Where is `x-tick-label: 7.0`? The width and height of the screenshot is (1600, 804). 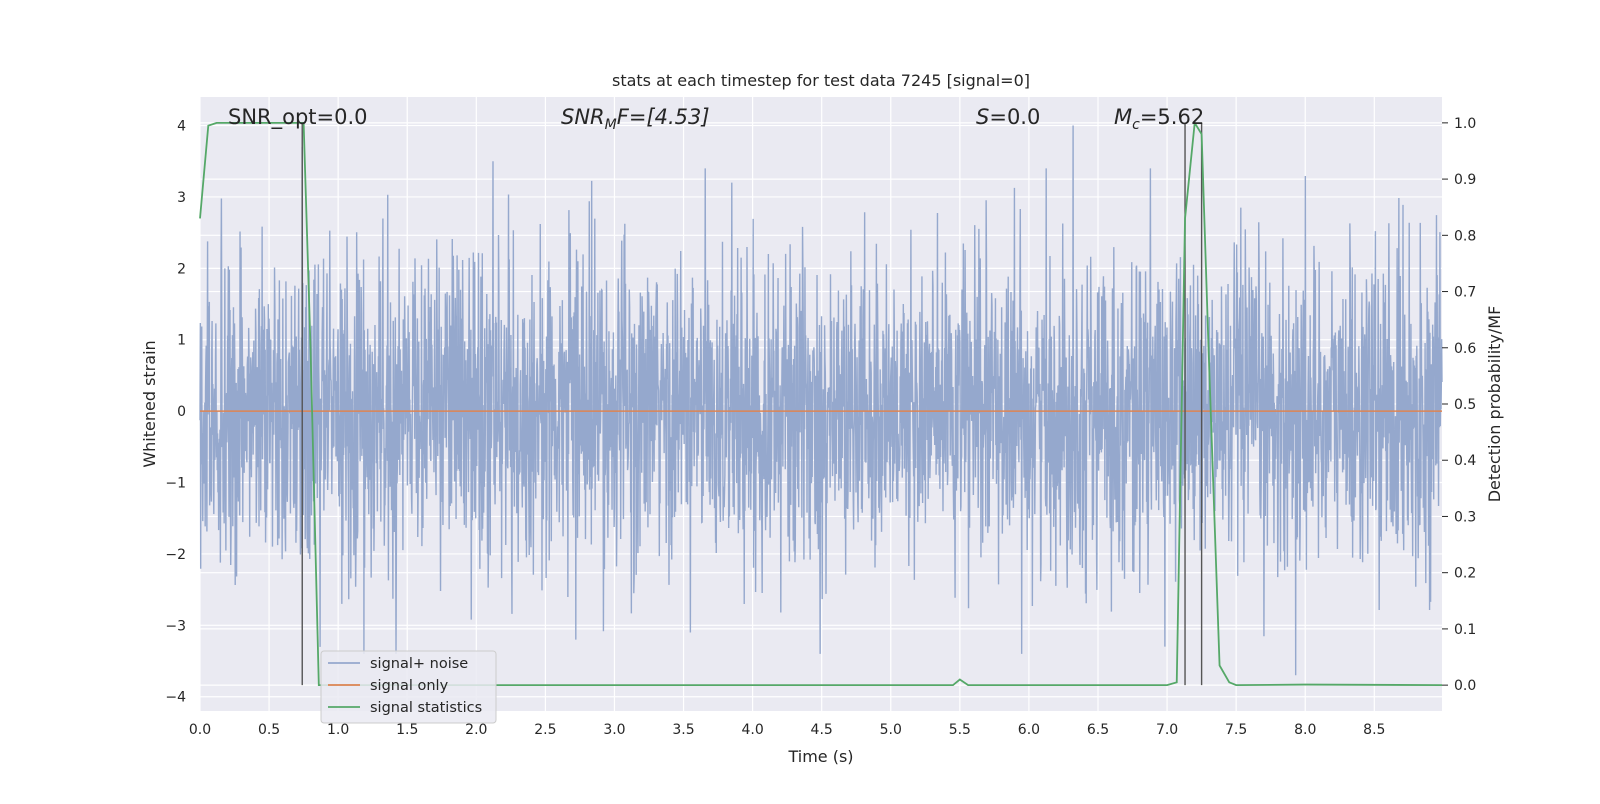 x-tick-label: 7.0 is located at coordinates (1167, 730).